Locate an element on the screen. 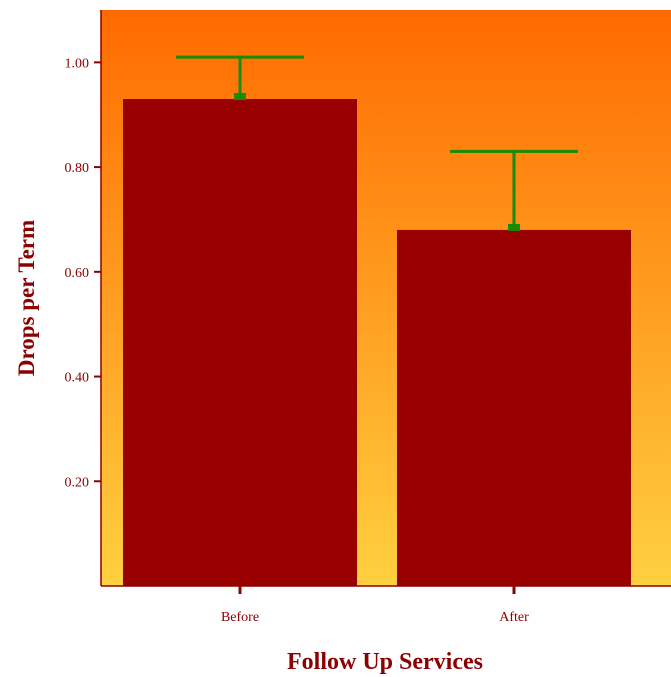  error-bar-base-after is located at coordinates (514, 227).